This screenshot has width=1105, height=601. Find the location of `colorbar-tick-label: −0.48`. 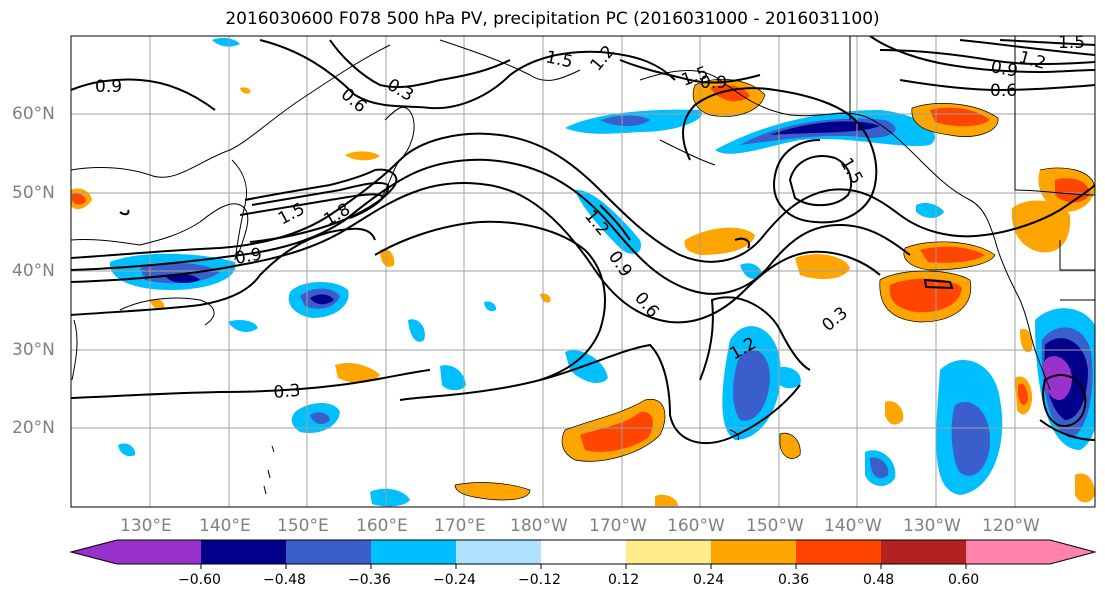

colorbar-tick-label: −0.48 is located at coordinates (284, 580).